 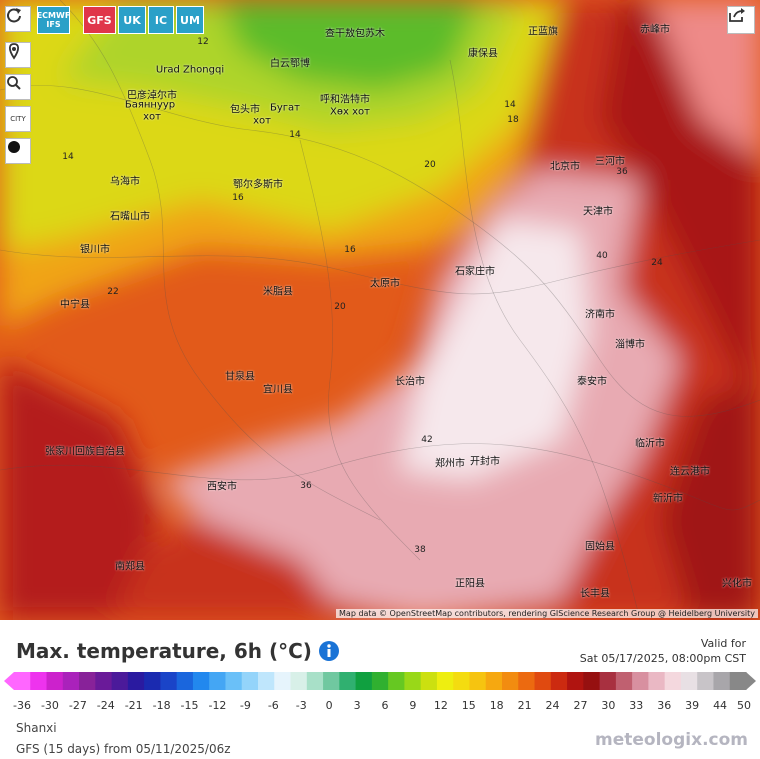 I want to click on place-label: Бугат, so click(x=285, y=108).